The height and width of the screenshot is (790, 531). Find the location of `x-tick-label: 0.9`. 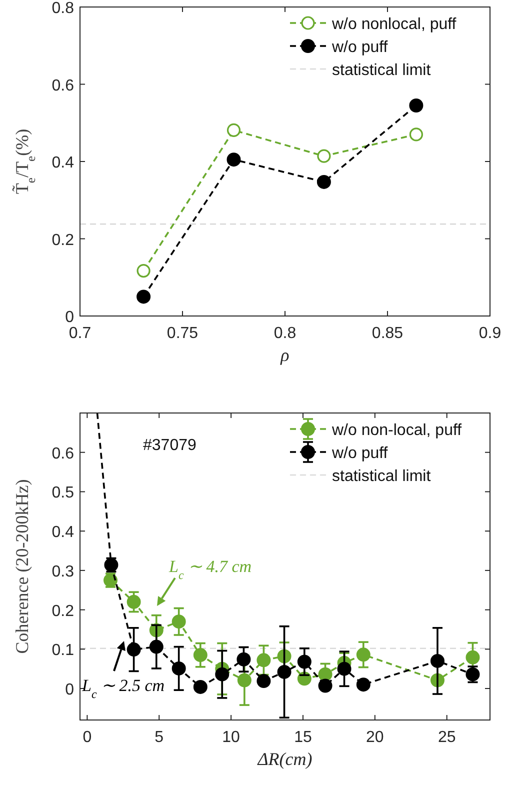

x-tick-label: 0.9 is located at coordinates (490, 333).